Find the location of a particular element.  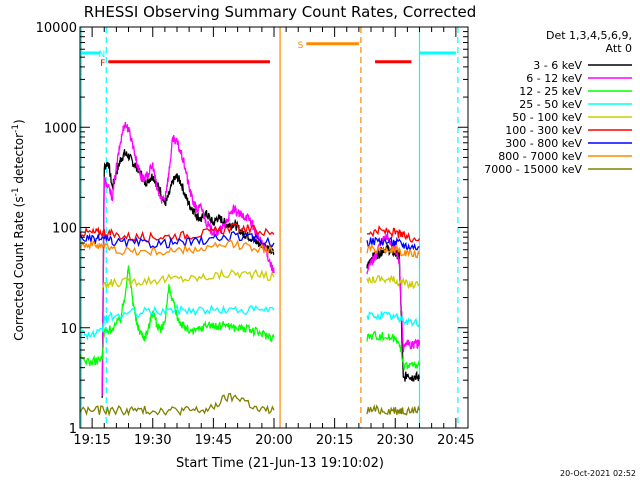

legend-label-8: 7000 - 15000 keV is located at coordinates (533, 169).